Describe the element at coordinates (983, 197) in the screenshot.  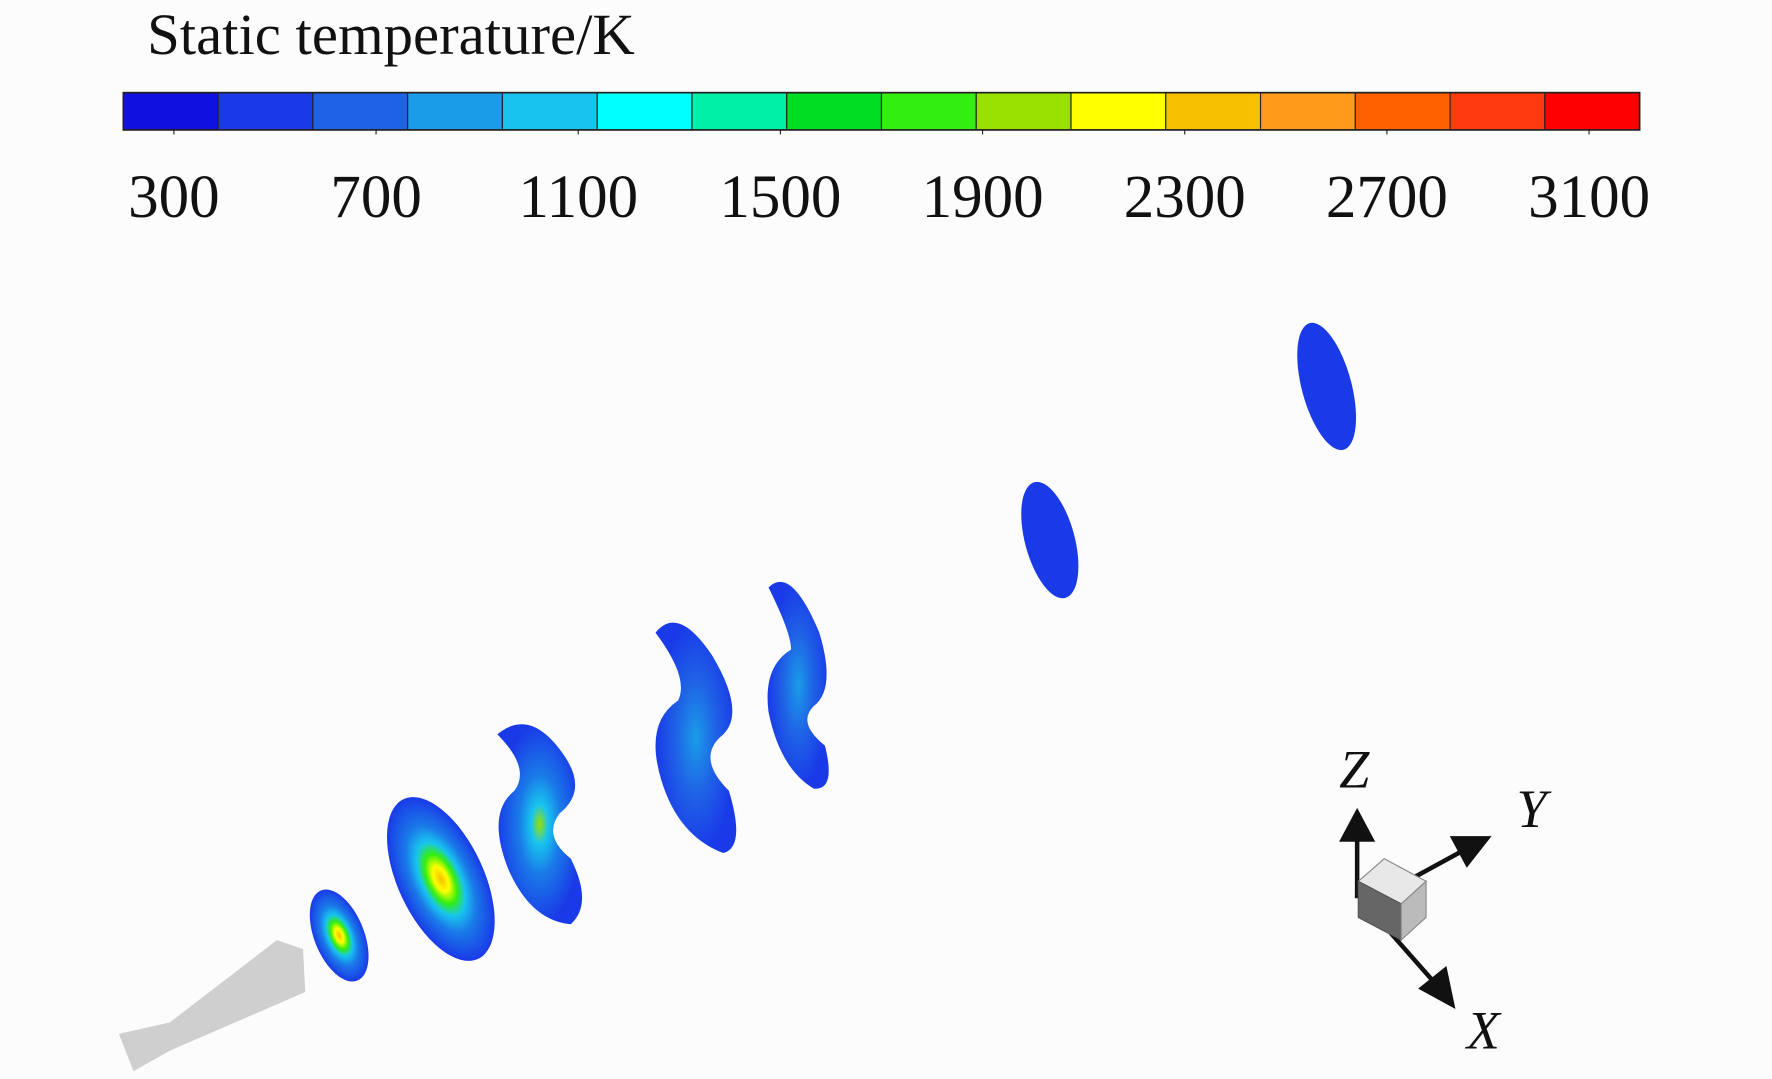
I see `colorbar-tick-label: 1900` at that location.